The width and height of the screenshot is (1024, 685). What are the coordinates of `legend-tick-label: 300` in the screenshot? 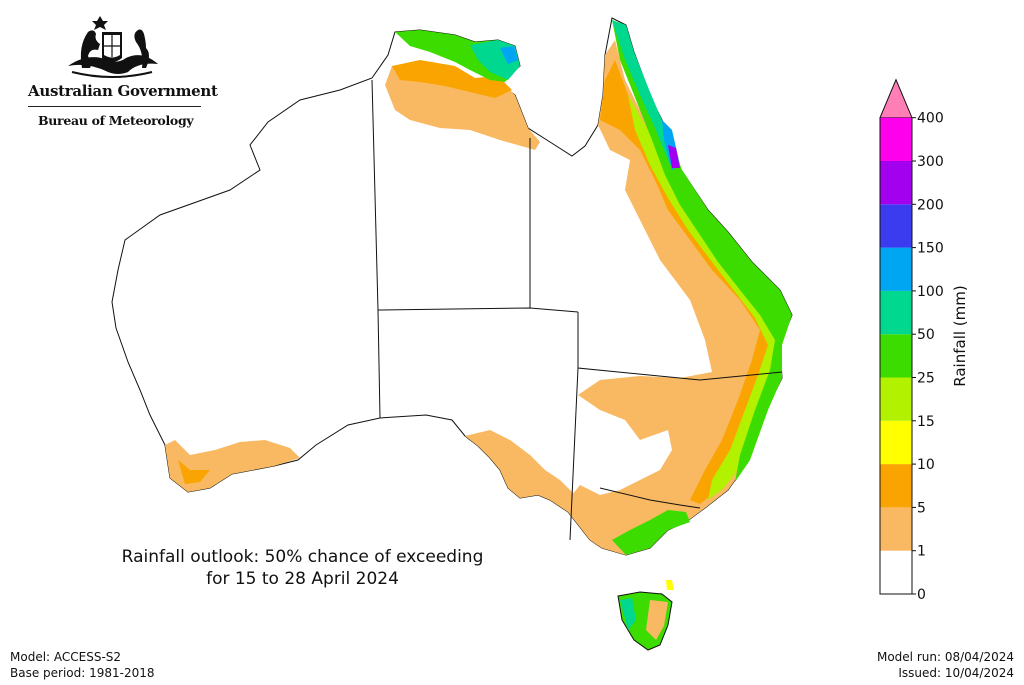 It's located at (930, 162).